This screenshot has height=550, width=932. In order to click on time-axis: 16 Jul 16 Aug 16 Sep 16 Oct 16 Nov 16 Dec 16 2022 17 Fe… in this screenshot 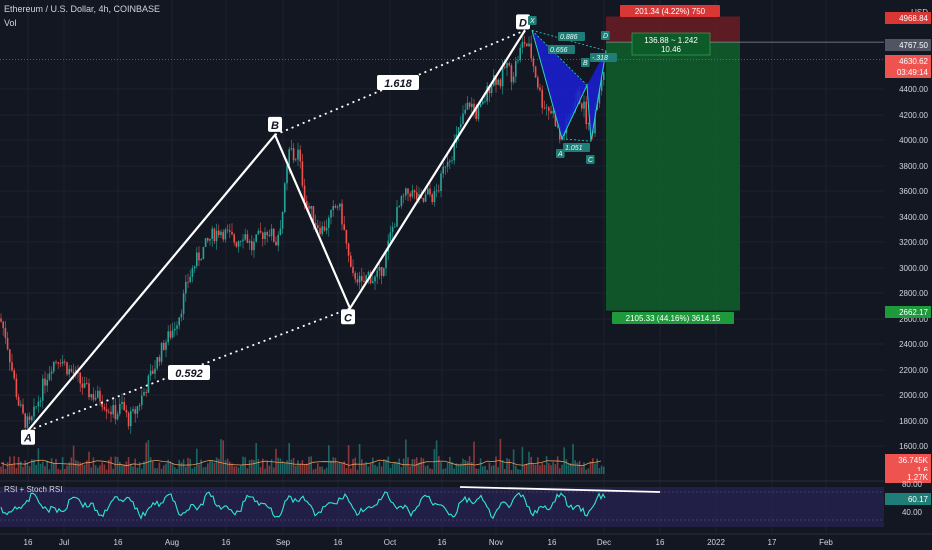, I will do `click(466, 540)`.